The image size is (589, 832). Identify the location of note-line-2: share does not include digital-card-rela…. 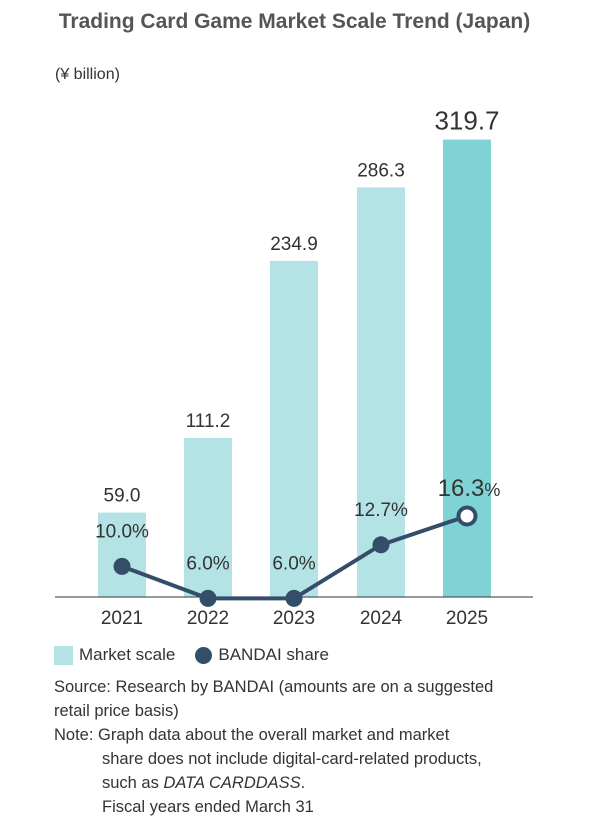
(292, 759).